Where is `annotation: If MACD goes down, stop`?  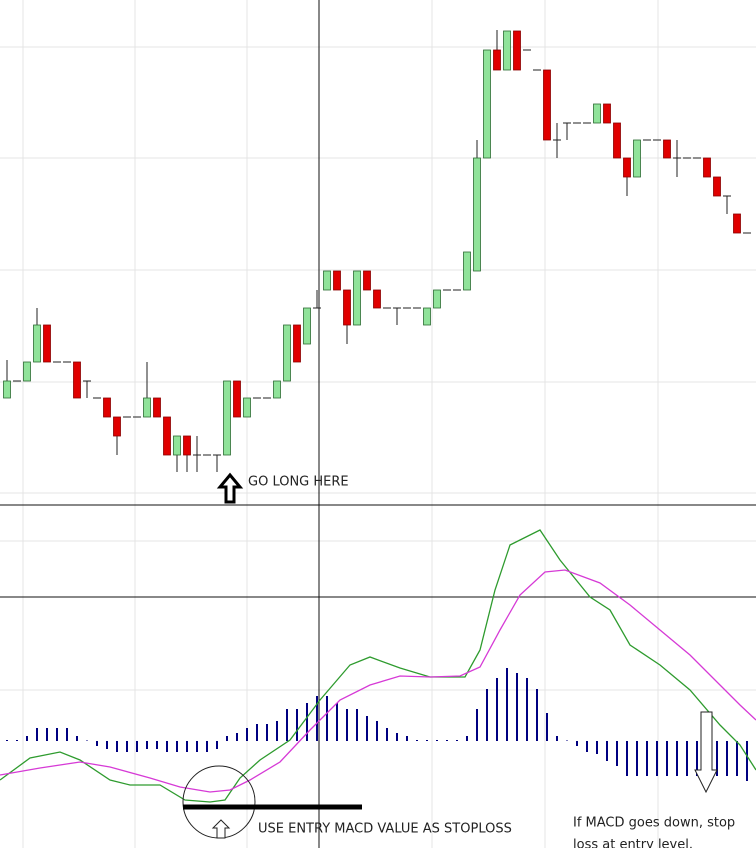
annotation: If MACD goes down, stop is located at coordinates (654, 823).